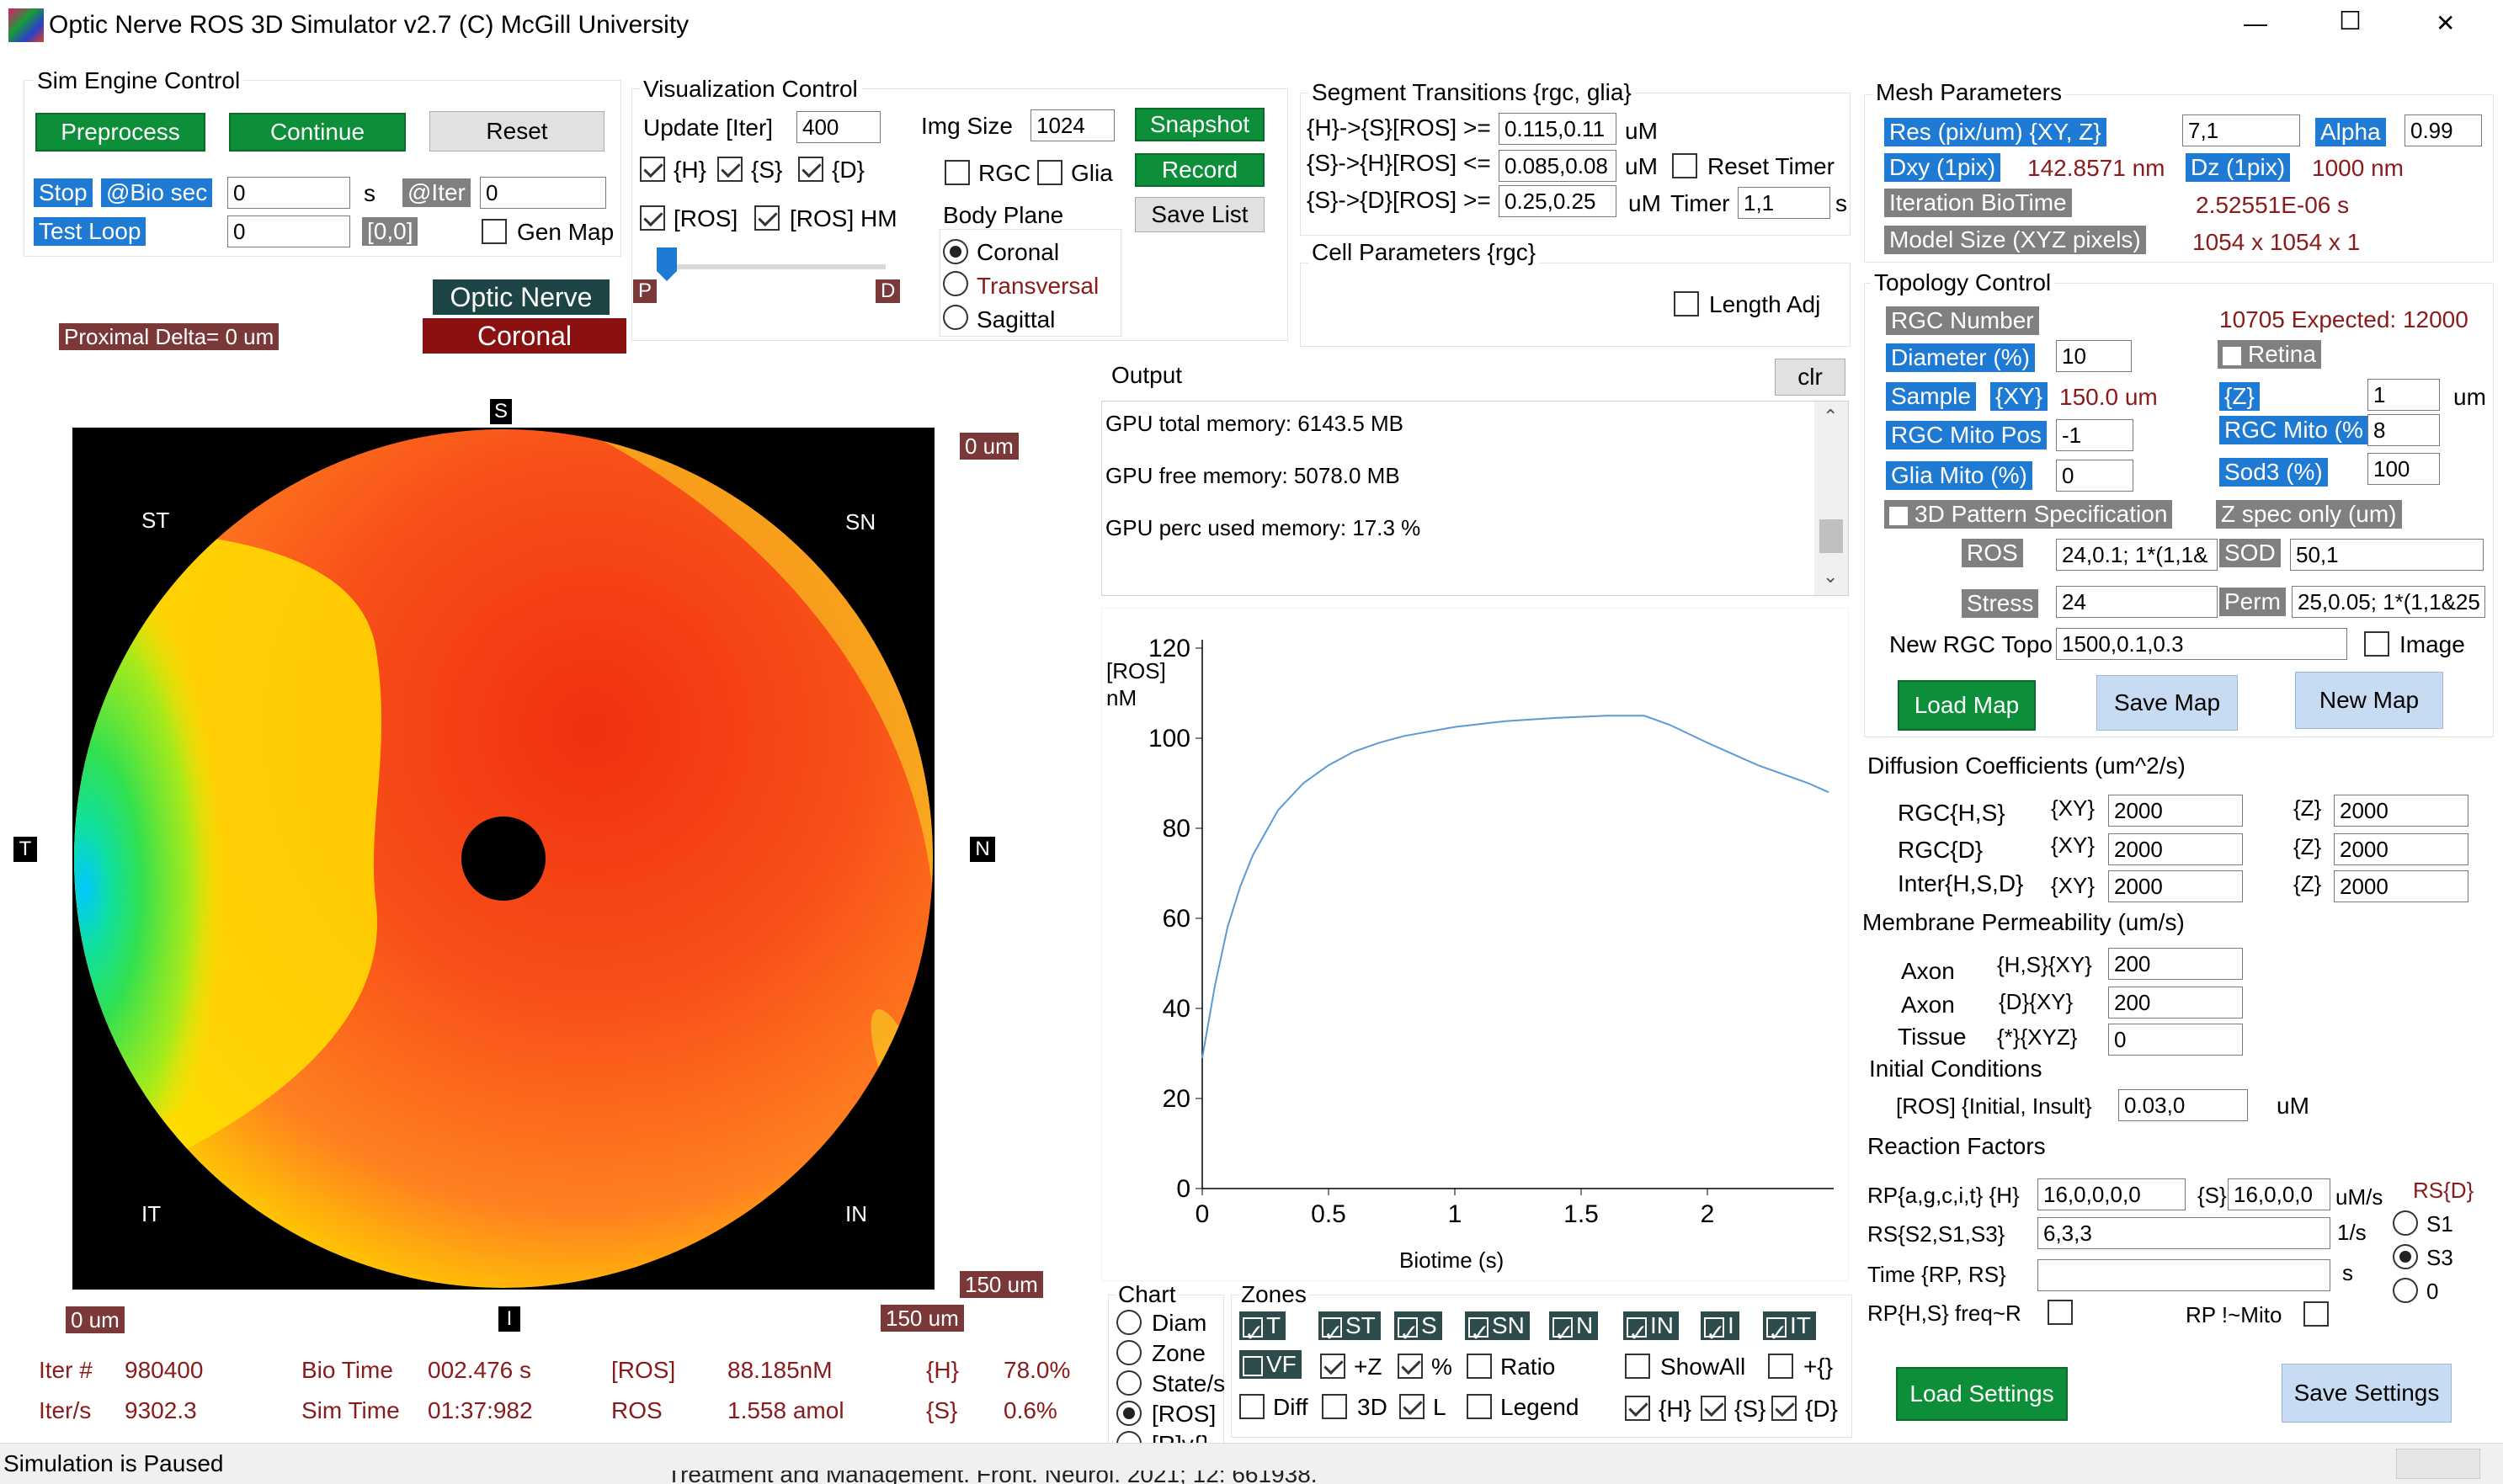  What do you see at coordinates (1411, 1366) in the screenshot?
I see `pct-checkbox` at bounding box center [1411, 1366].